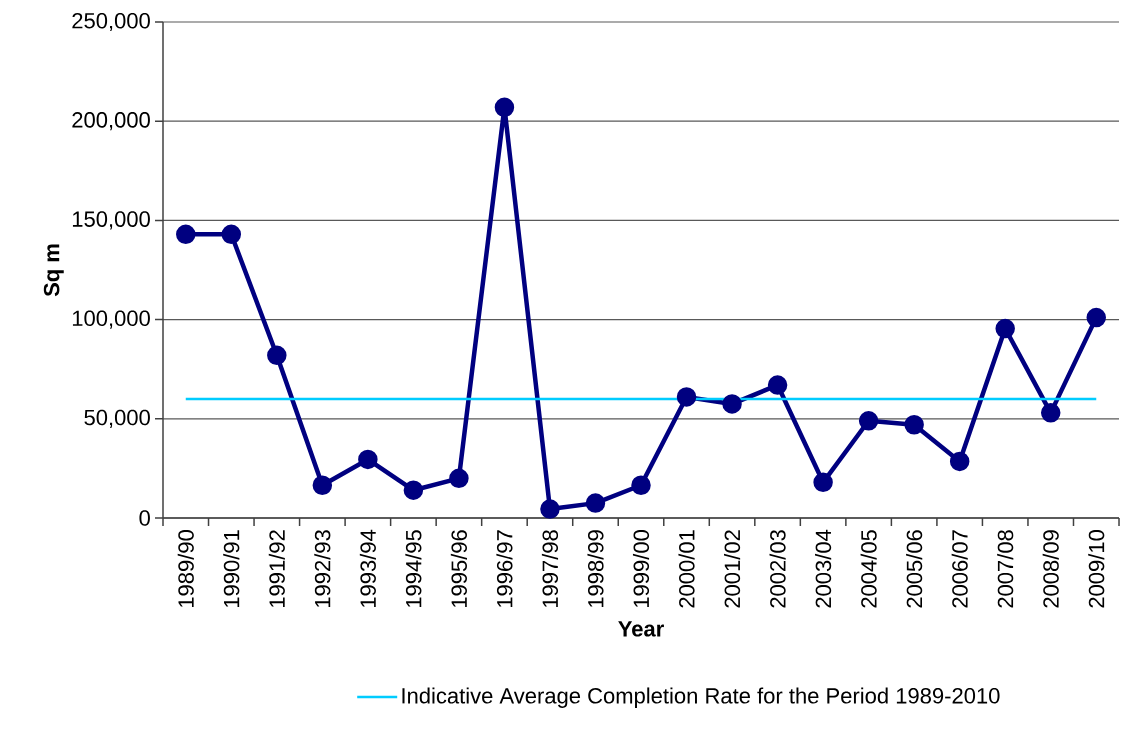  What do you see at coordinates (144, 518) in the screenshot?
I see `y-tick-label: 0` at bounding box center [144, 518].